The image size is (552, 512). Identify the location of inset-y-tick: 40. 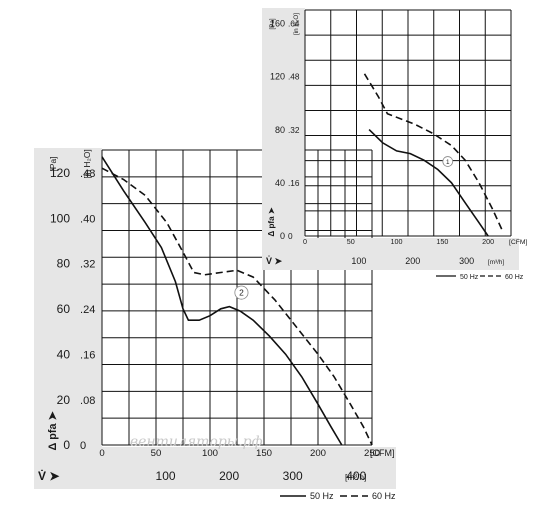
(280, 183).